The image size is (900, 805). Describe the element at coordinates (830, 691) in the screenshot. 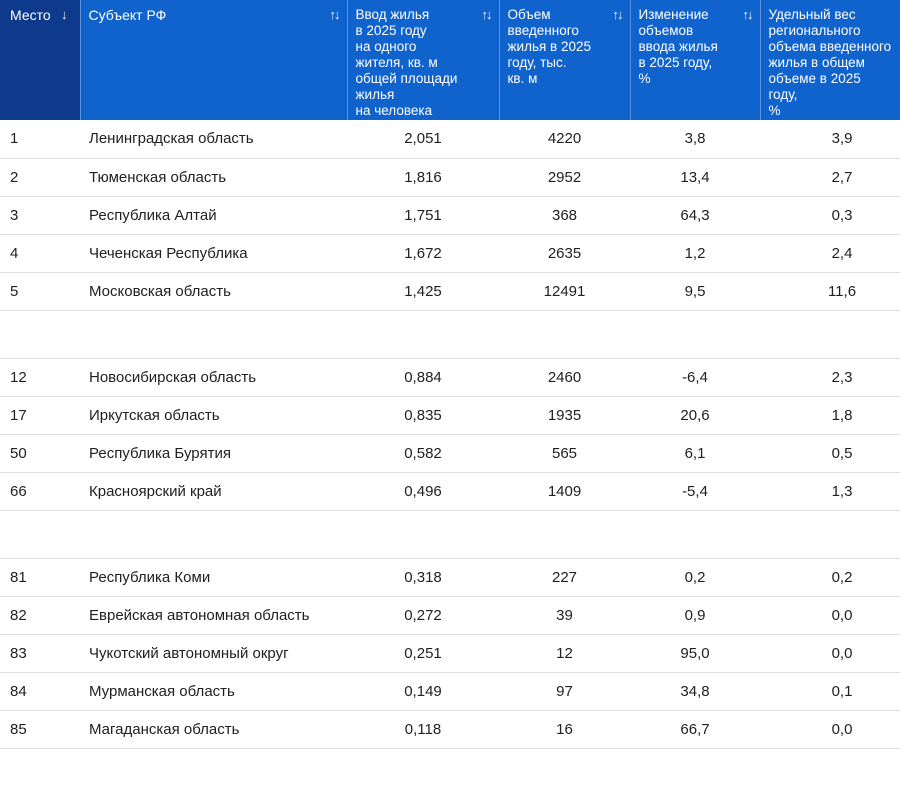

I see `share-cell: 0,1` at that location.